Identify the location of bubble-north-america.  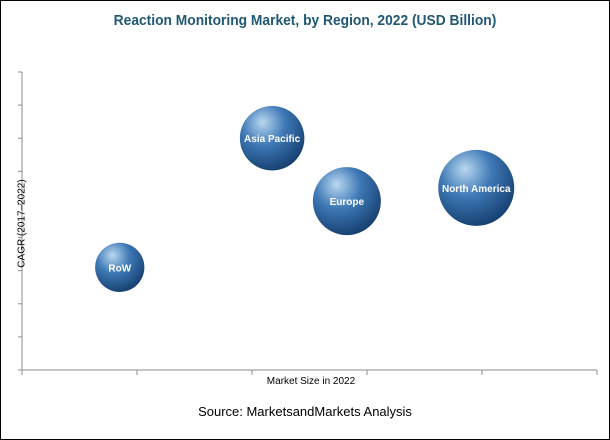
(476, 187).